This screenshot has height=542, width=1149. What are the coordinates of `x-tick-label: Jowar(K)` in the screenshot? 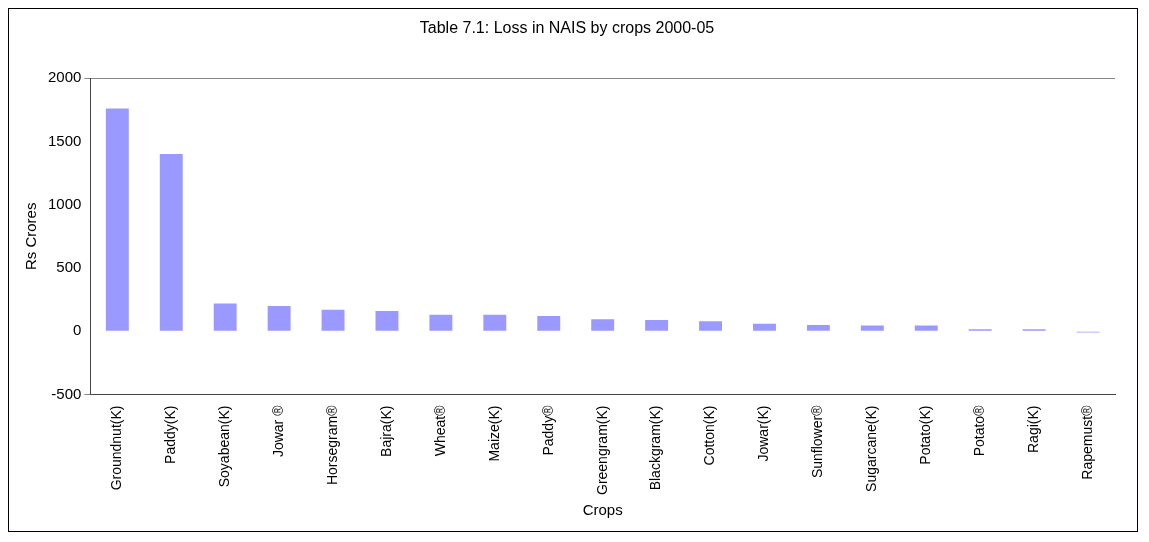 It's located at (763, 433).